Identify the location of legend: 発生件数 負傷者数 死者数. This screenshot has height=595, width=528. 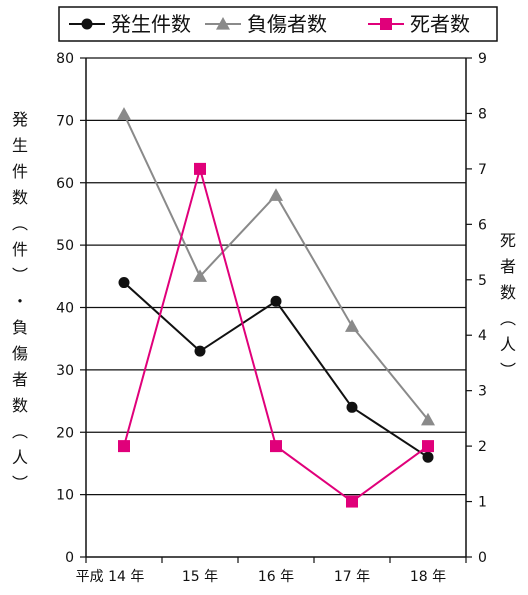
(278, 24).